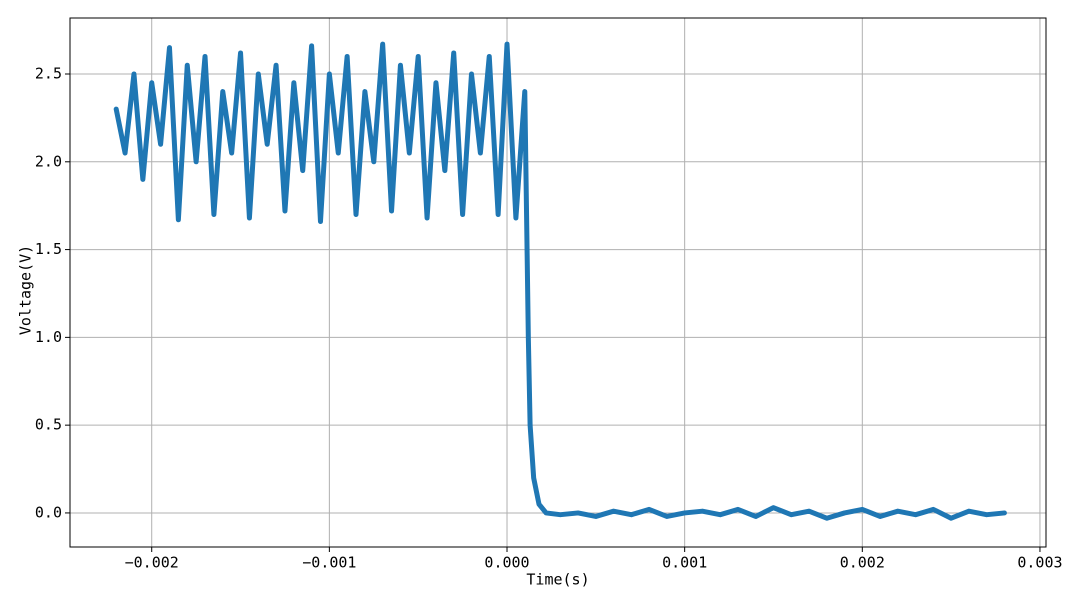  I want to click on y-tick-label: 0.5, so click(48, 425).